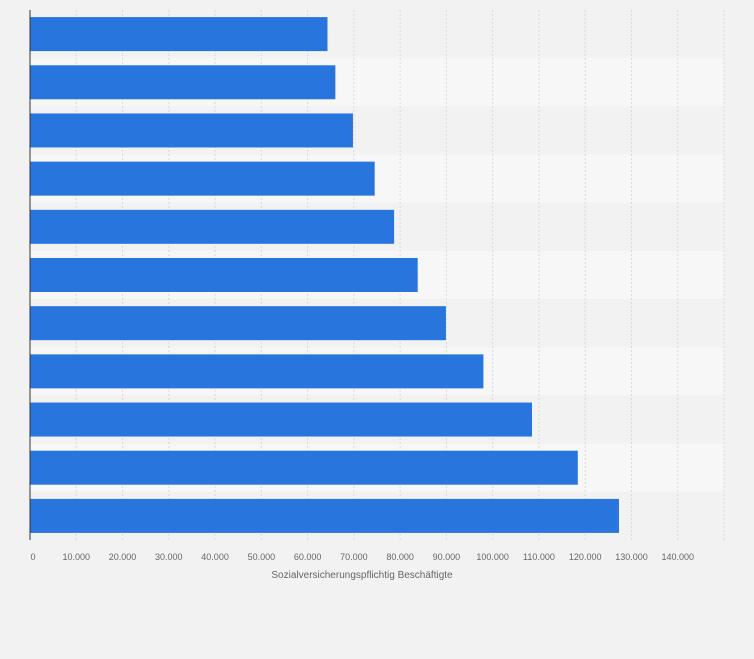  Describe the element at coordinates (32, 557) in the screenshot. I see `x-tick-label: 0` at that location.